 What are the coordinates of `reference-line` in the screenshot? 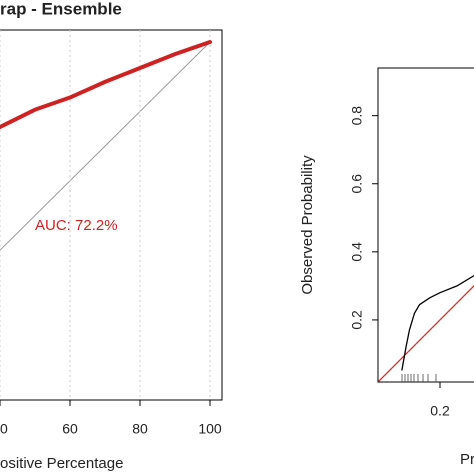 It's located at (426, 333).